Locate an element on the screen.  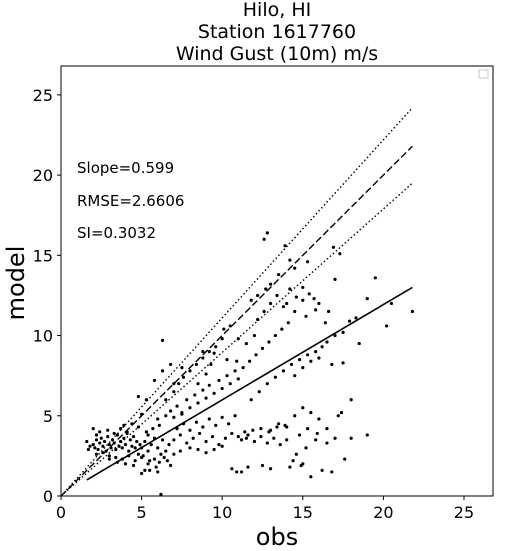
y-axis-label: model is located at coordinates (16, 283).